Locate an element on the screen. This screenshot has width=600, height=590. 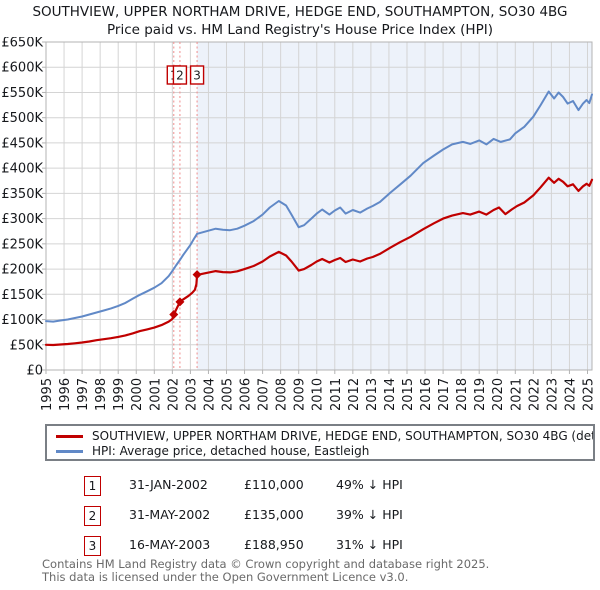
table-row-sale-1: 1 31-JAN-2002 £110,000 49% ↓ HPI is located at coordinates (342, 486).